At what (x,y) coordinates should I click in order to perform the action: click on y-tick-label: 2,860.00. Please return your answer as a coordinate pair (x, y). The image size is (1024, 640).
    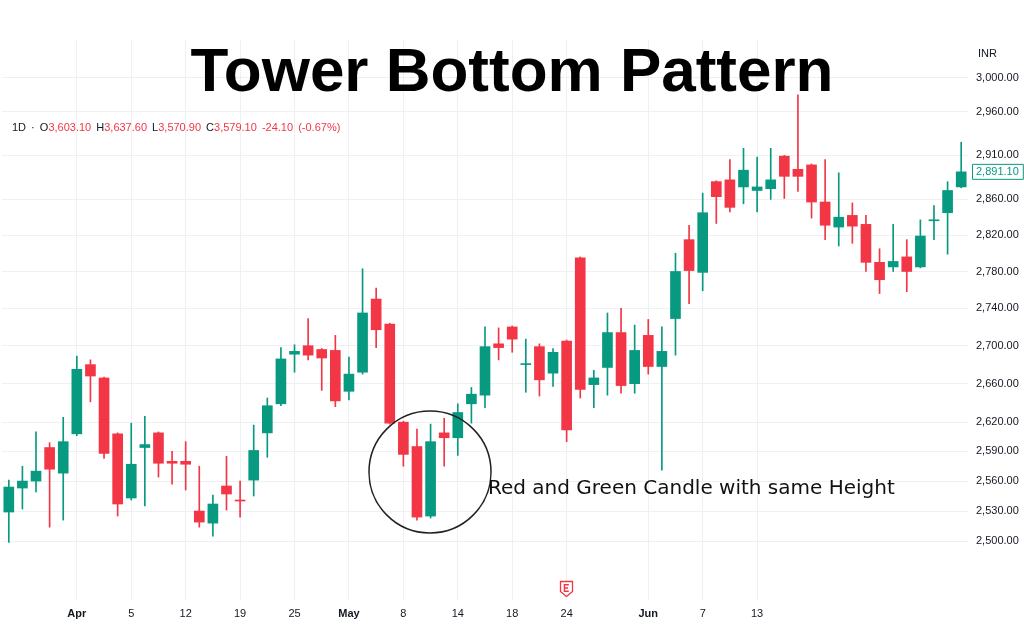
    Looking at the image, I should click on (997, 198).